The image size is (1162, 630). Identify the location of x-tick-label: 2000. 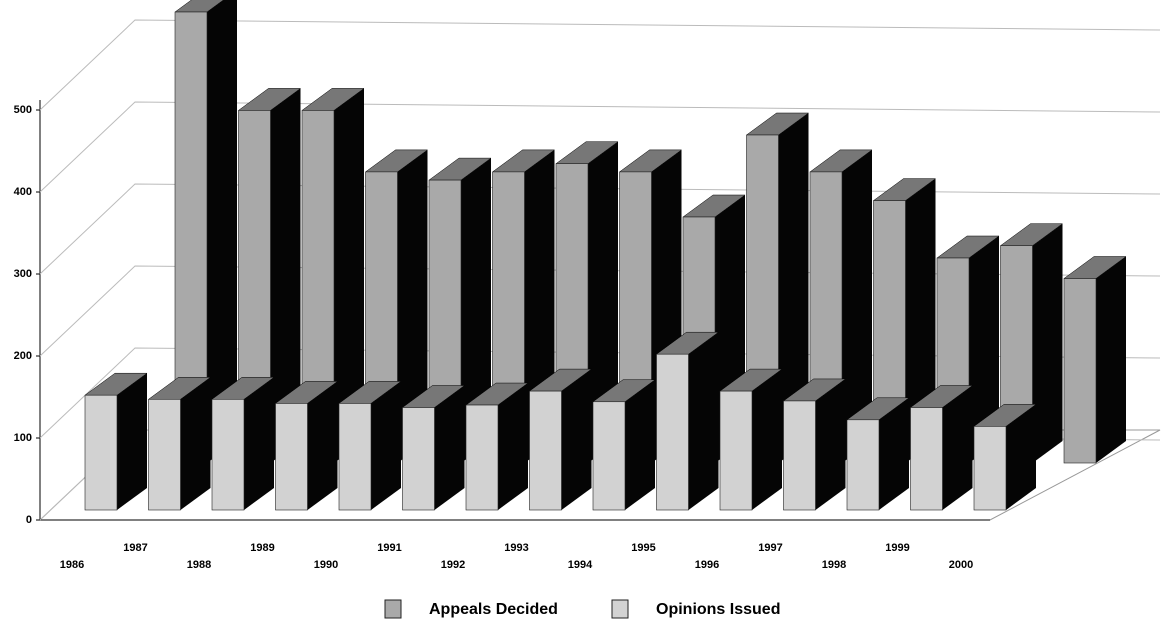
(961, 565).